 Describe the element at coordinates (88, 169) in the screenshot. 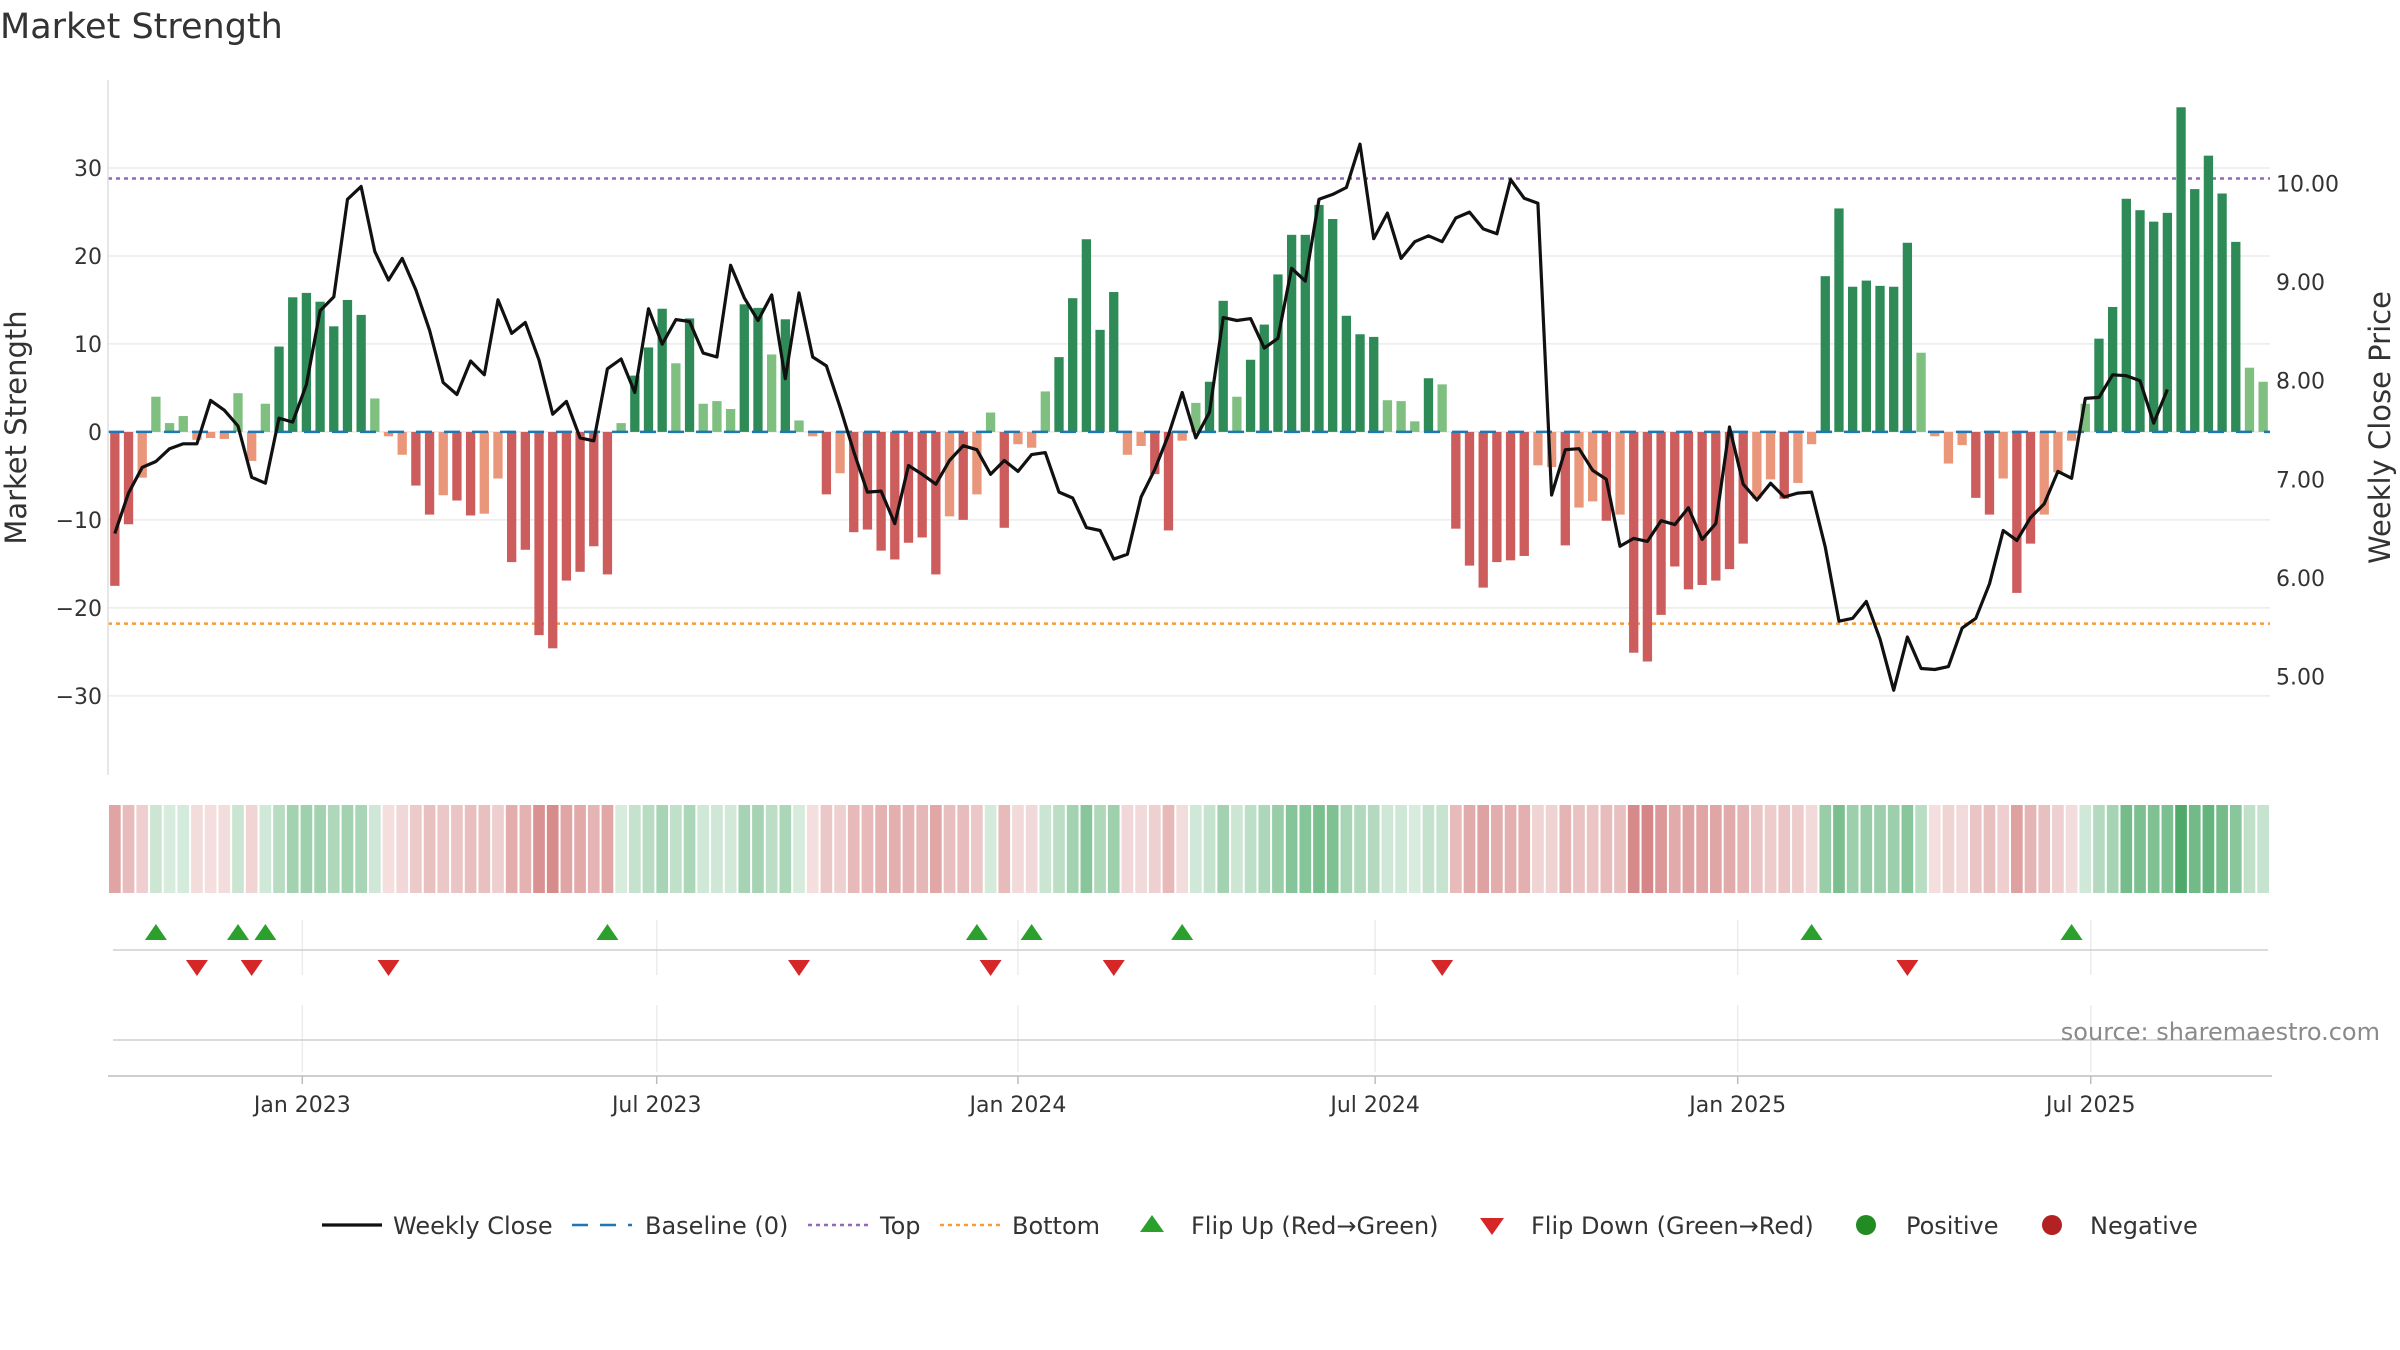

I see `y-left-tick-label: 30` at that location.